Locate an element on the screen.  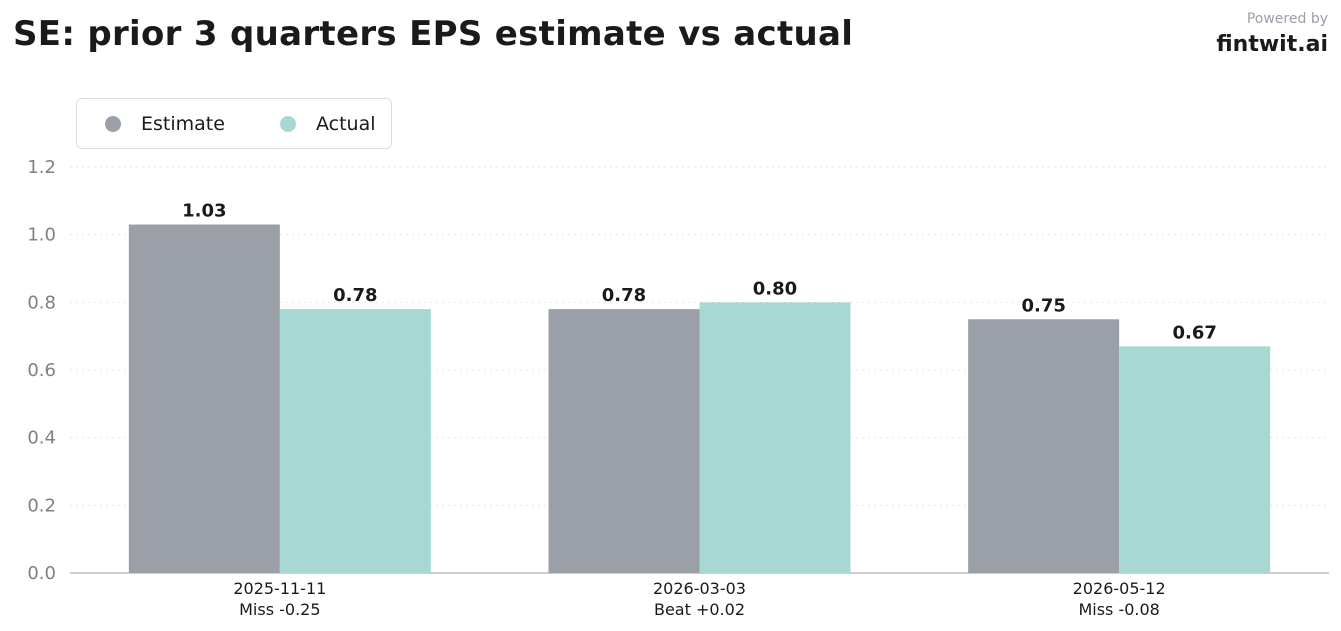
value-label-actual-1: 0.78 is located at coordinates (355, 295).